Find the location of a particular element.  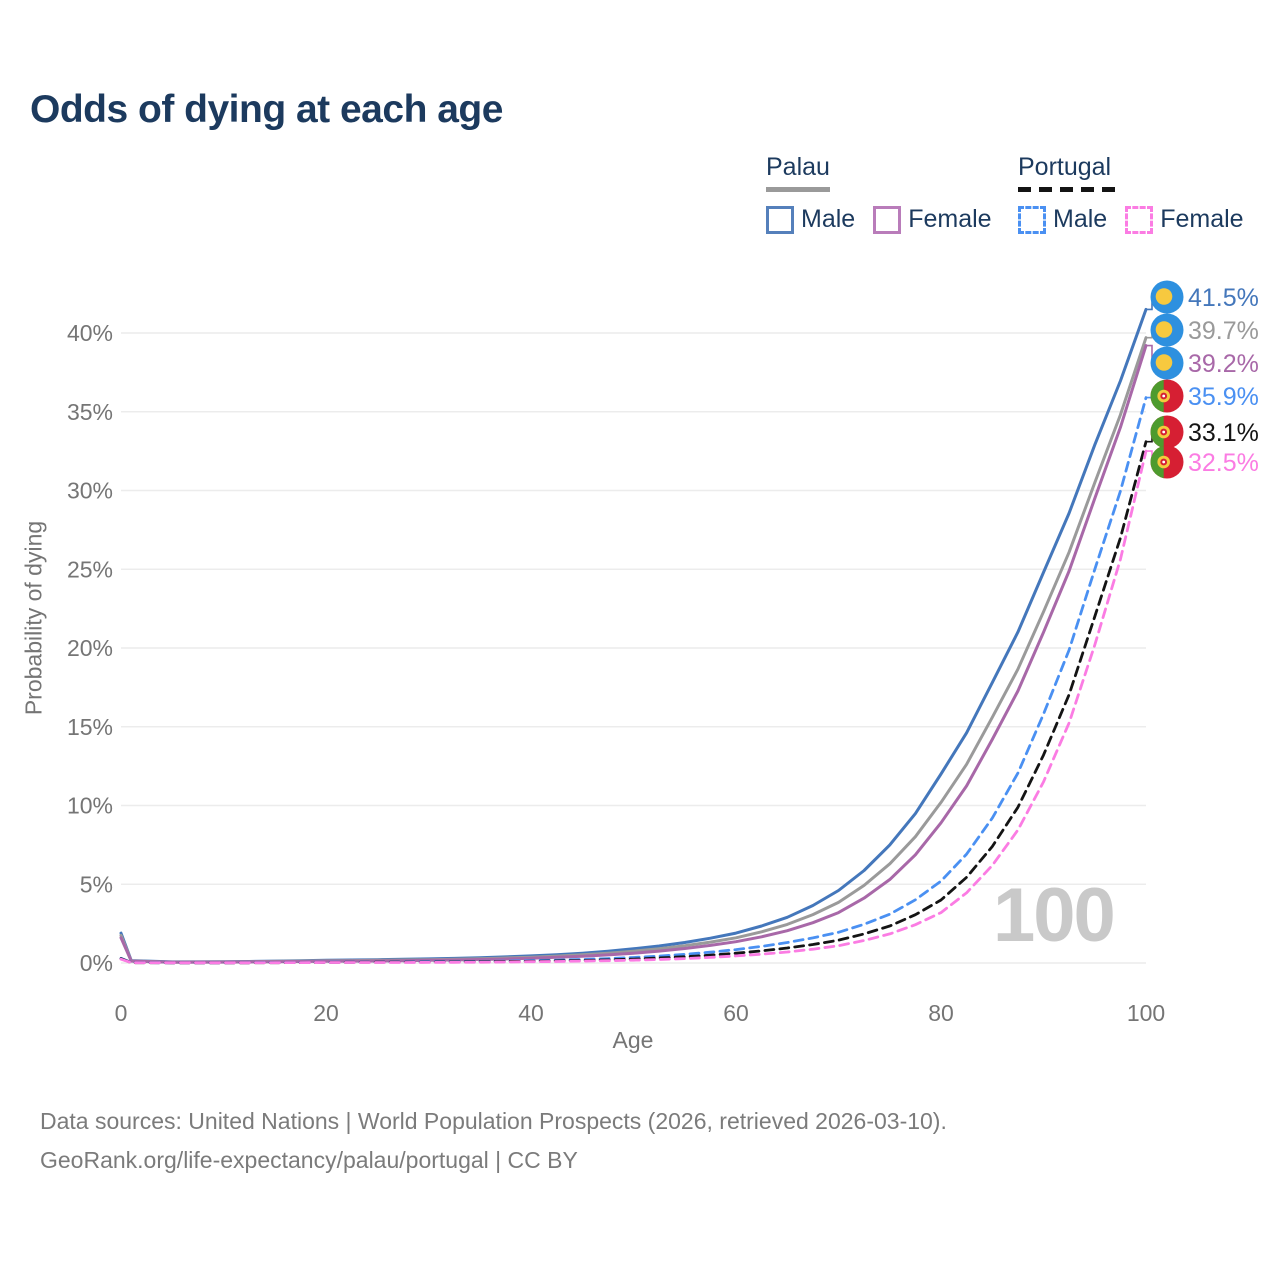

y-tick-label: 15% is located at coordinates (90, 727).